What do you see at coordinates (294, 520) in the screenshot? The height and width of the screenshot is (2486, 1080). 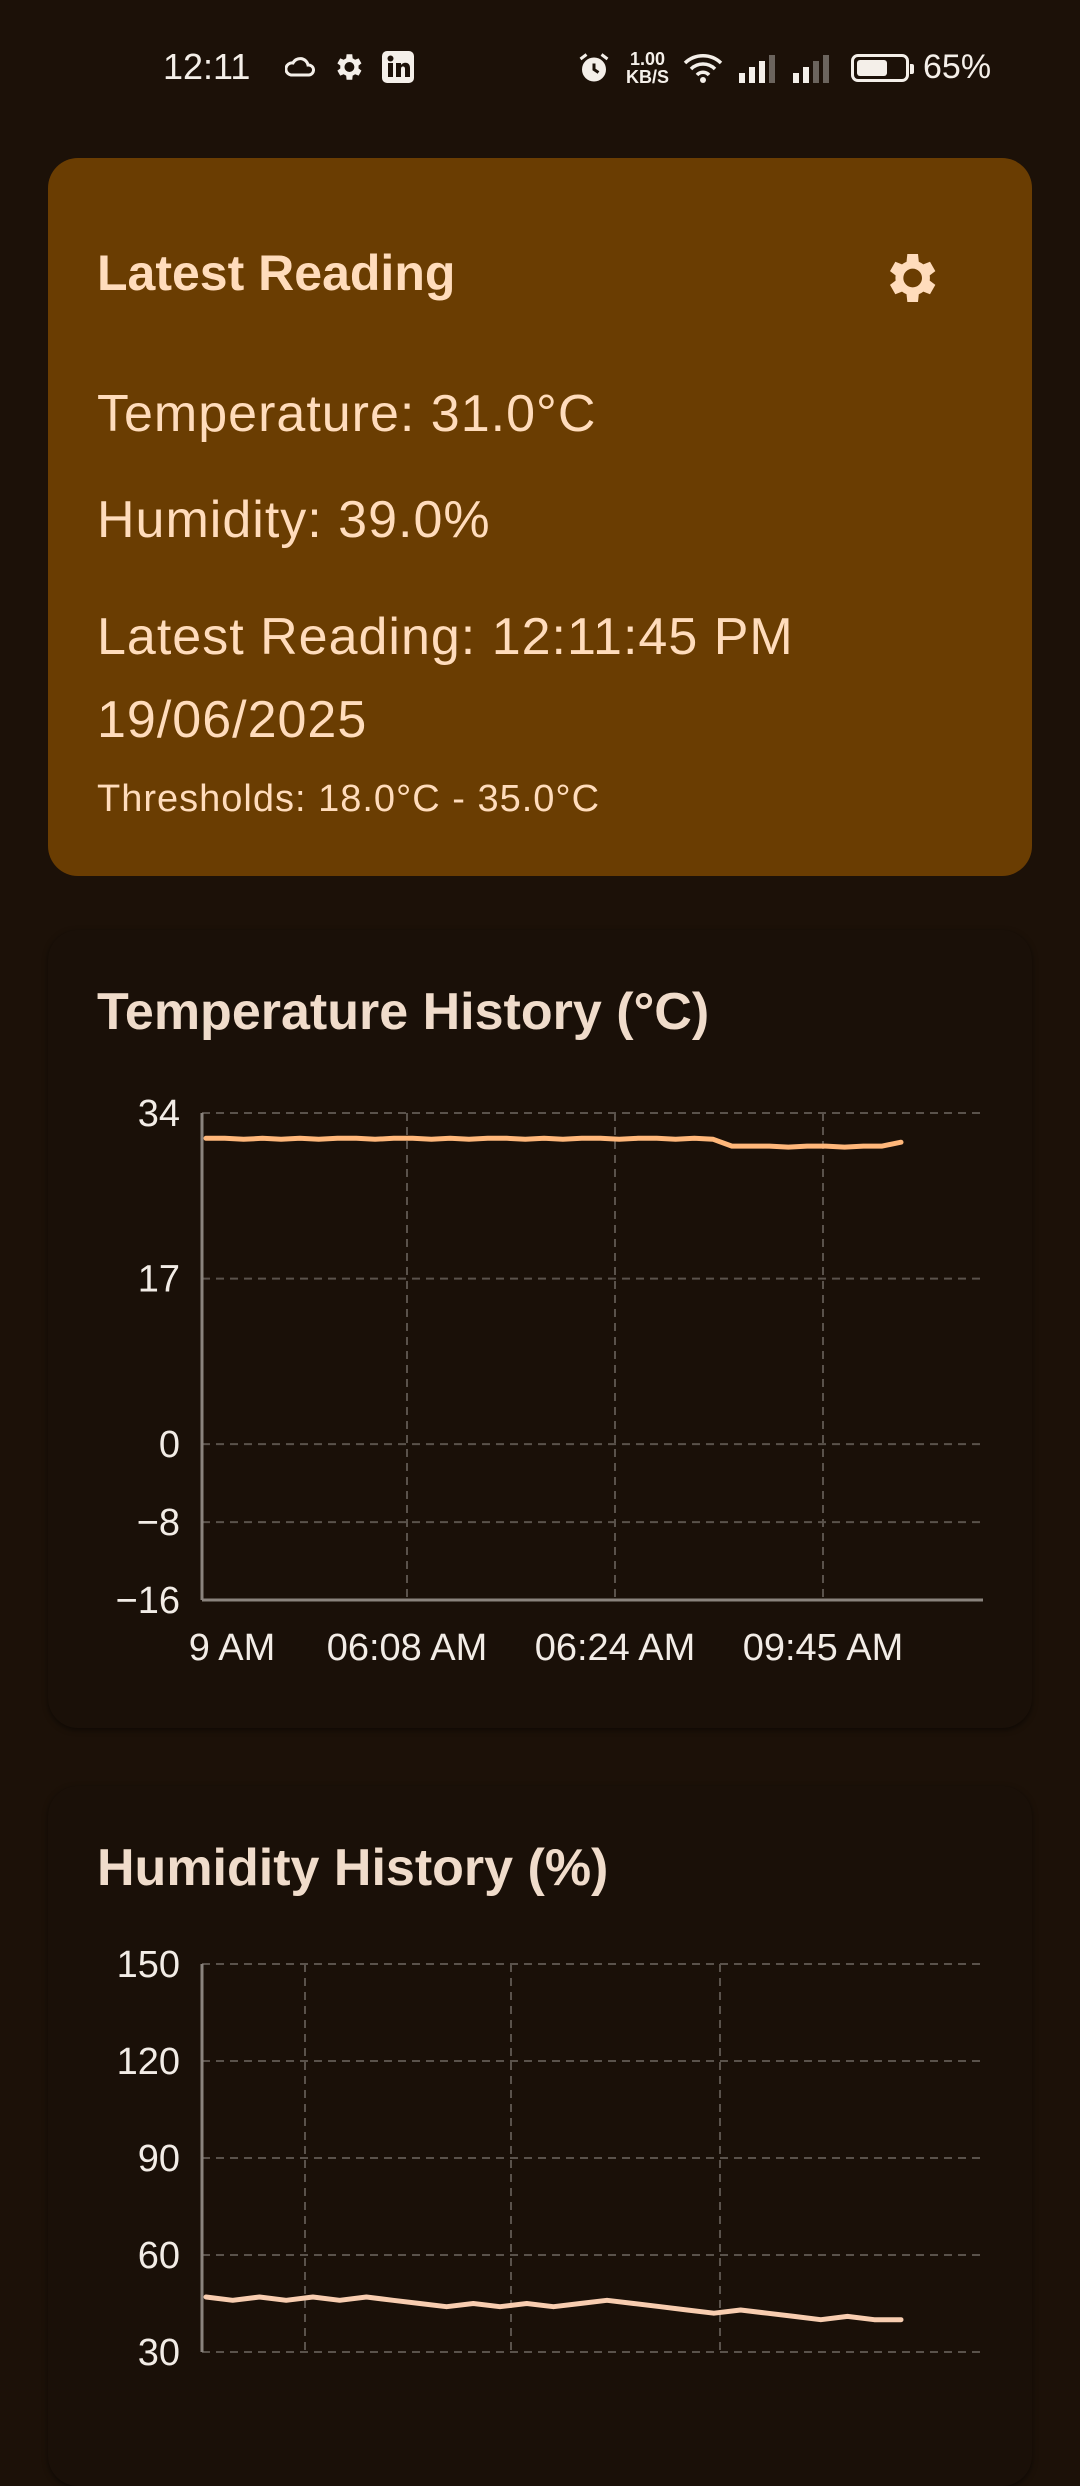 I see `humidity-value: Humidity: 39.0%` at bounding box center [294, 520].